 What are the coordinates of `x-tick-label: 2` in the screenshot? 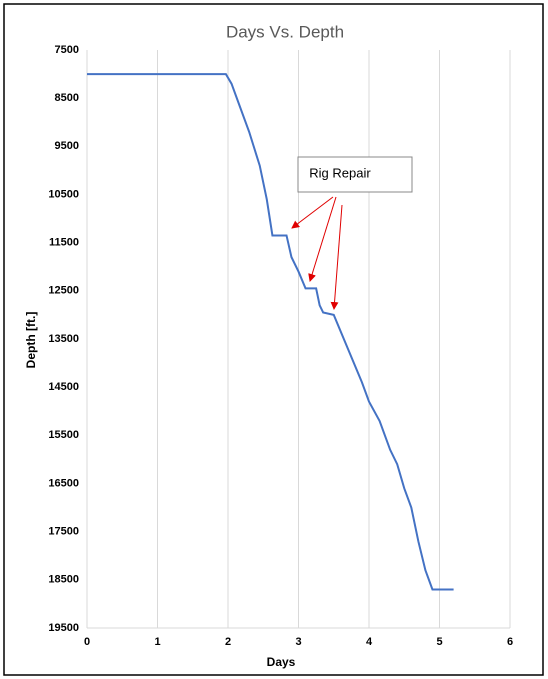 It's located at (228, 642).